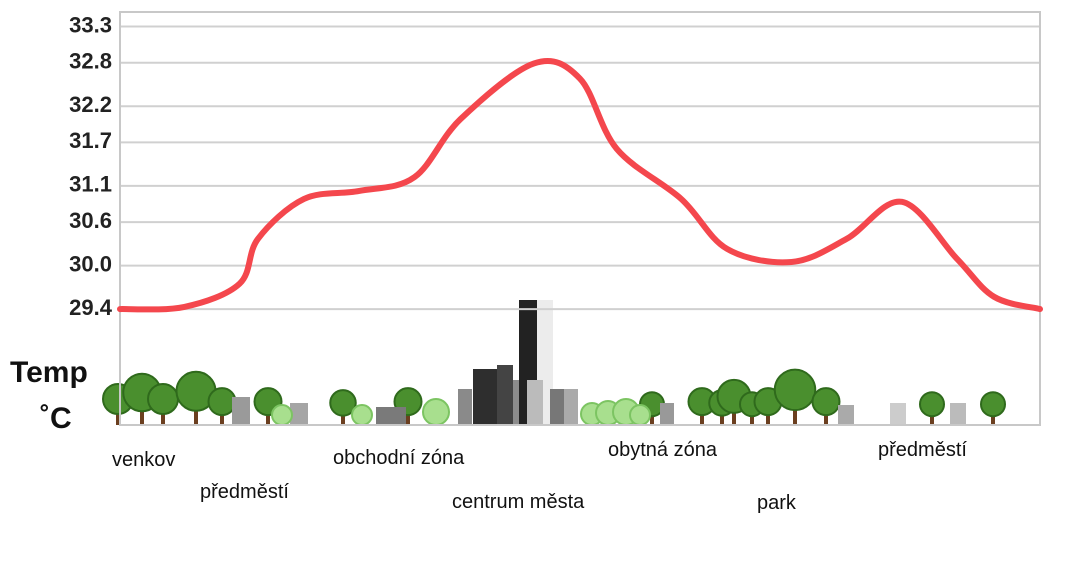 Image resolution: width=1069 pixels, height=573 pixels. Describe the element at coordinates (49, 372) in the screenshot. I see `y-axis-label: Temp` at that location.